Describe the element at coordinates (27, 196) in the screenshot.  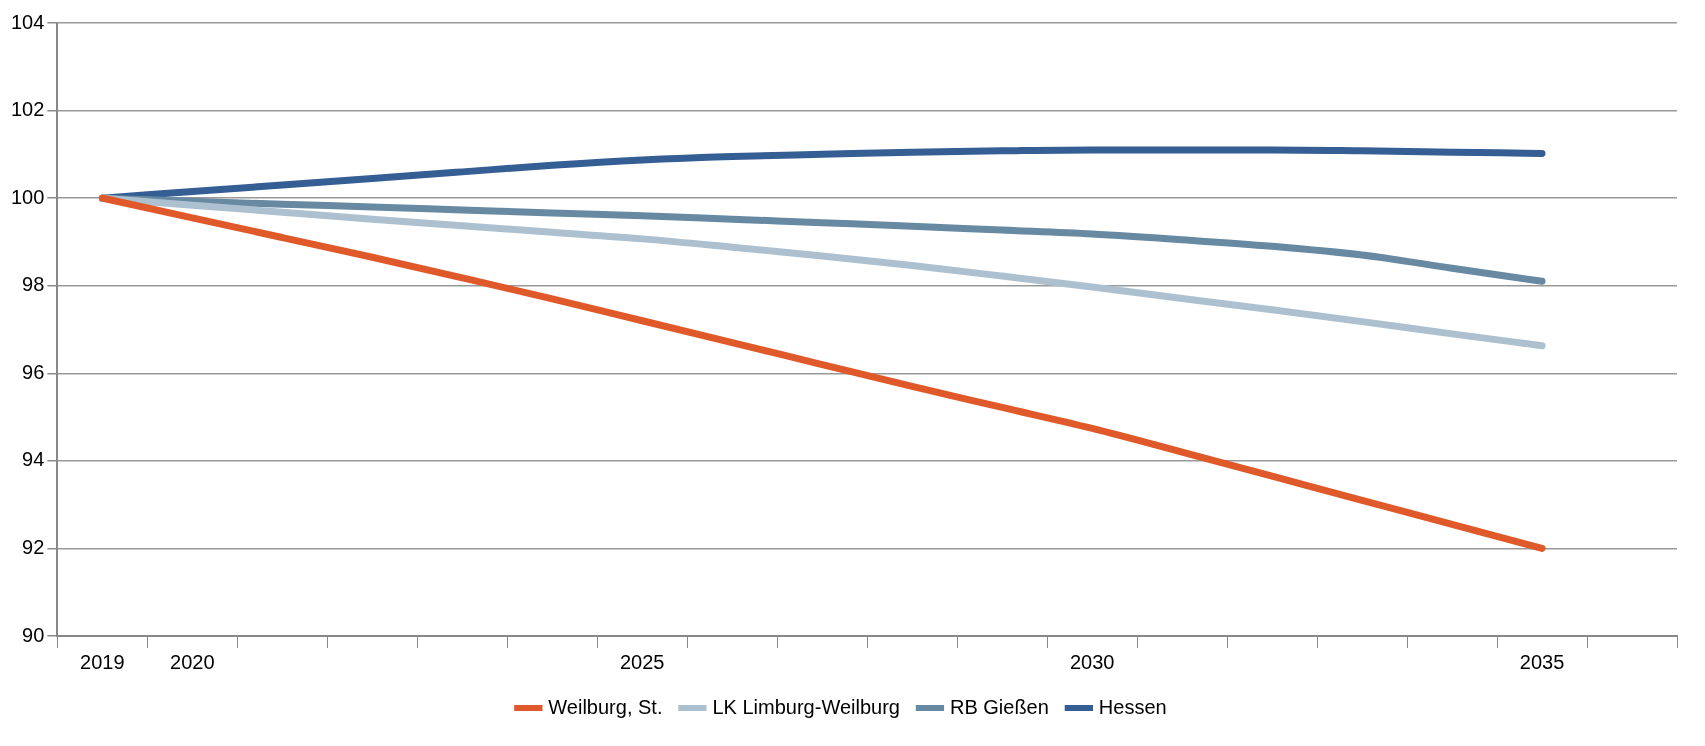
I see `y-tick-label: 100` at that location.